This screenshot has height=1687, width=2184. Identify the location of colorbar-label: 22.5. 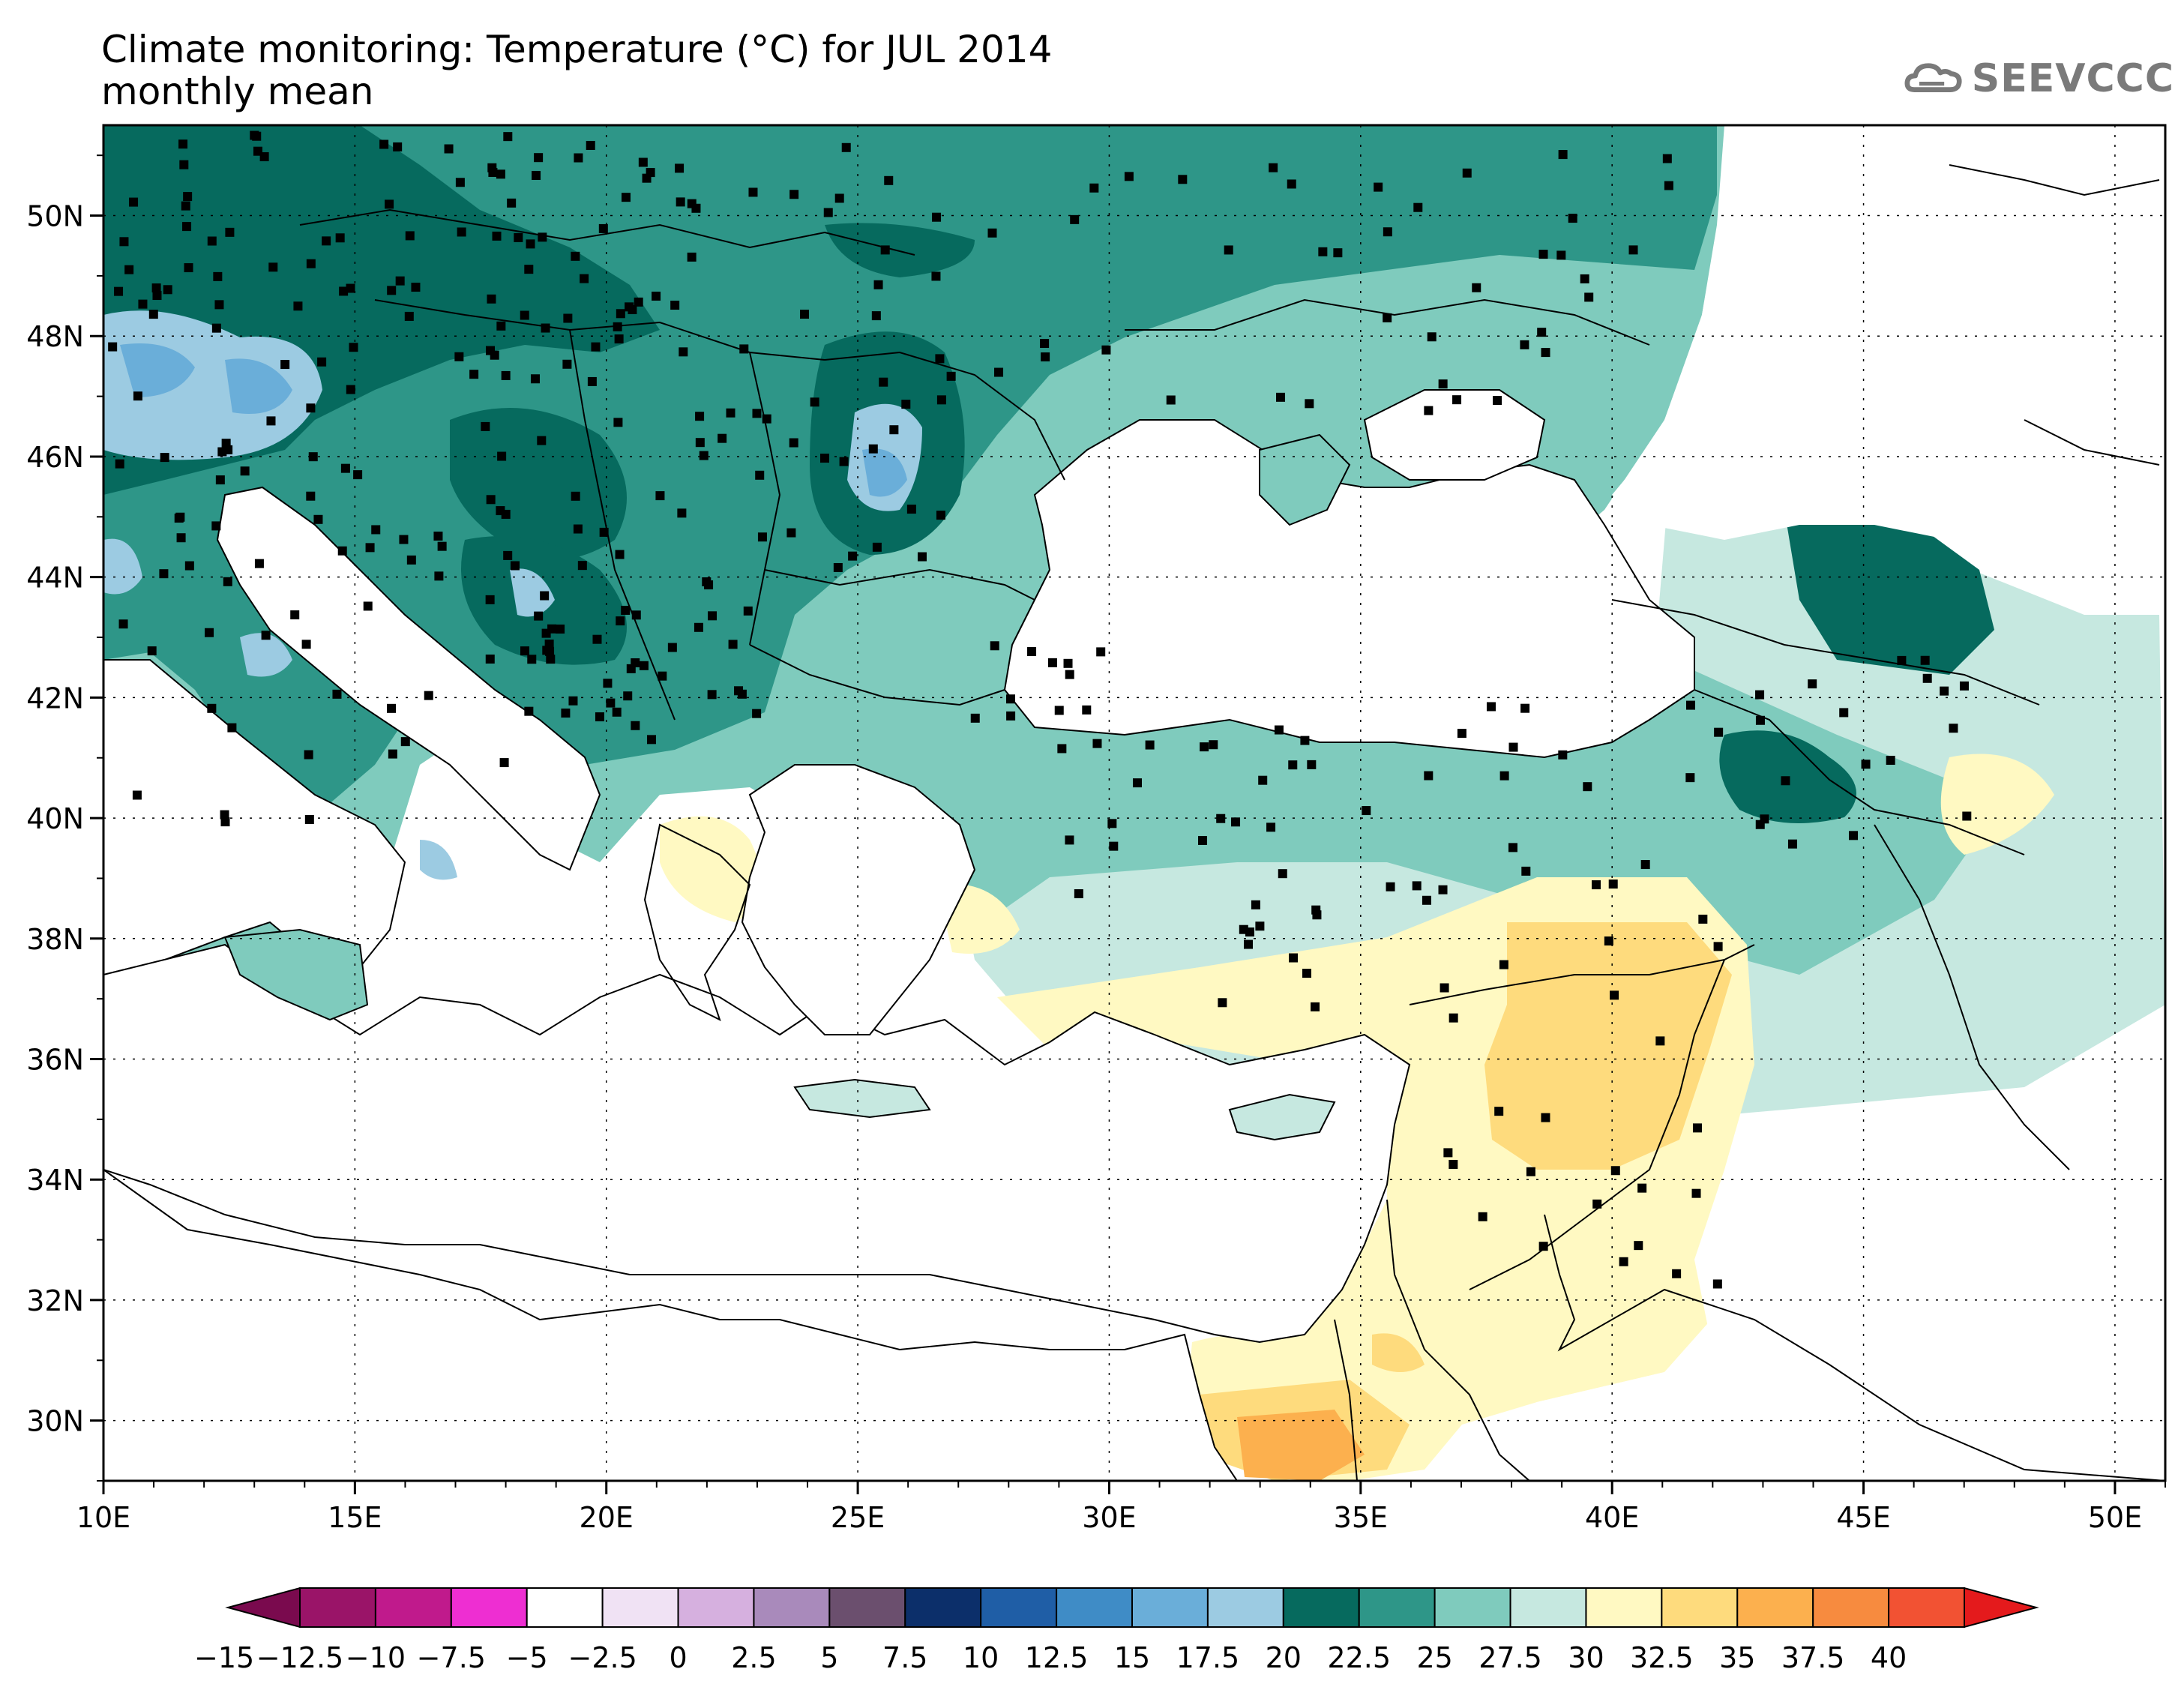
(1359, 1657).